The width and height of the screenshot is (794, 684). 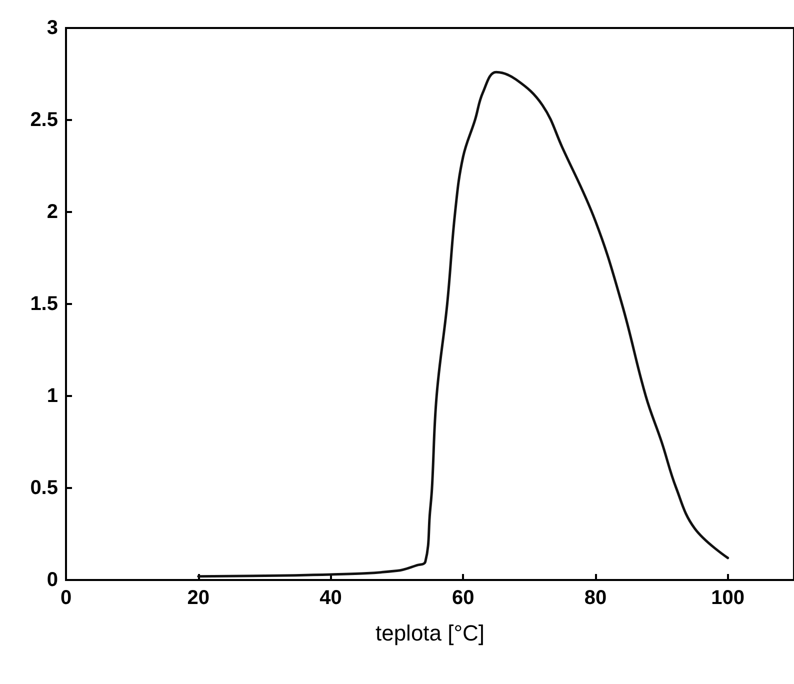 What do you see at coordinates (44, 488) in the screenshot?
I see `y-tick-label: 0.5` at bounding box center [44, 488].